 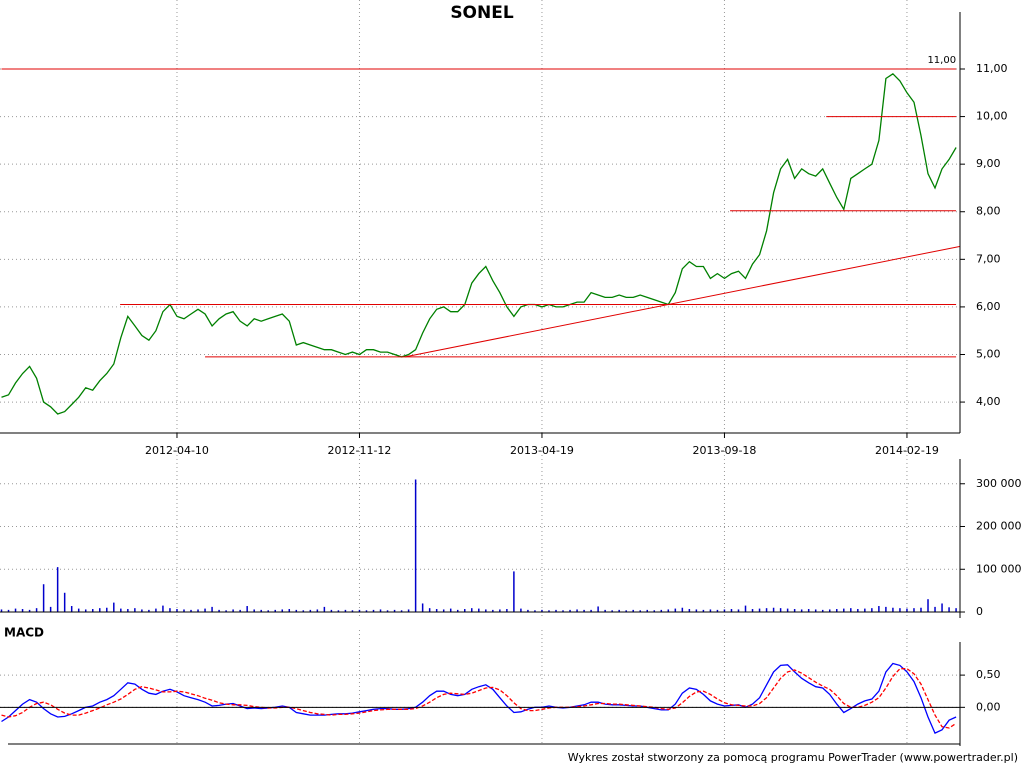 What do you see at coordinates (988, 674) in the screenshot?
I see `y-tick-label: 0,50` at bounding box center [988, 674].